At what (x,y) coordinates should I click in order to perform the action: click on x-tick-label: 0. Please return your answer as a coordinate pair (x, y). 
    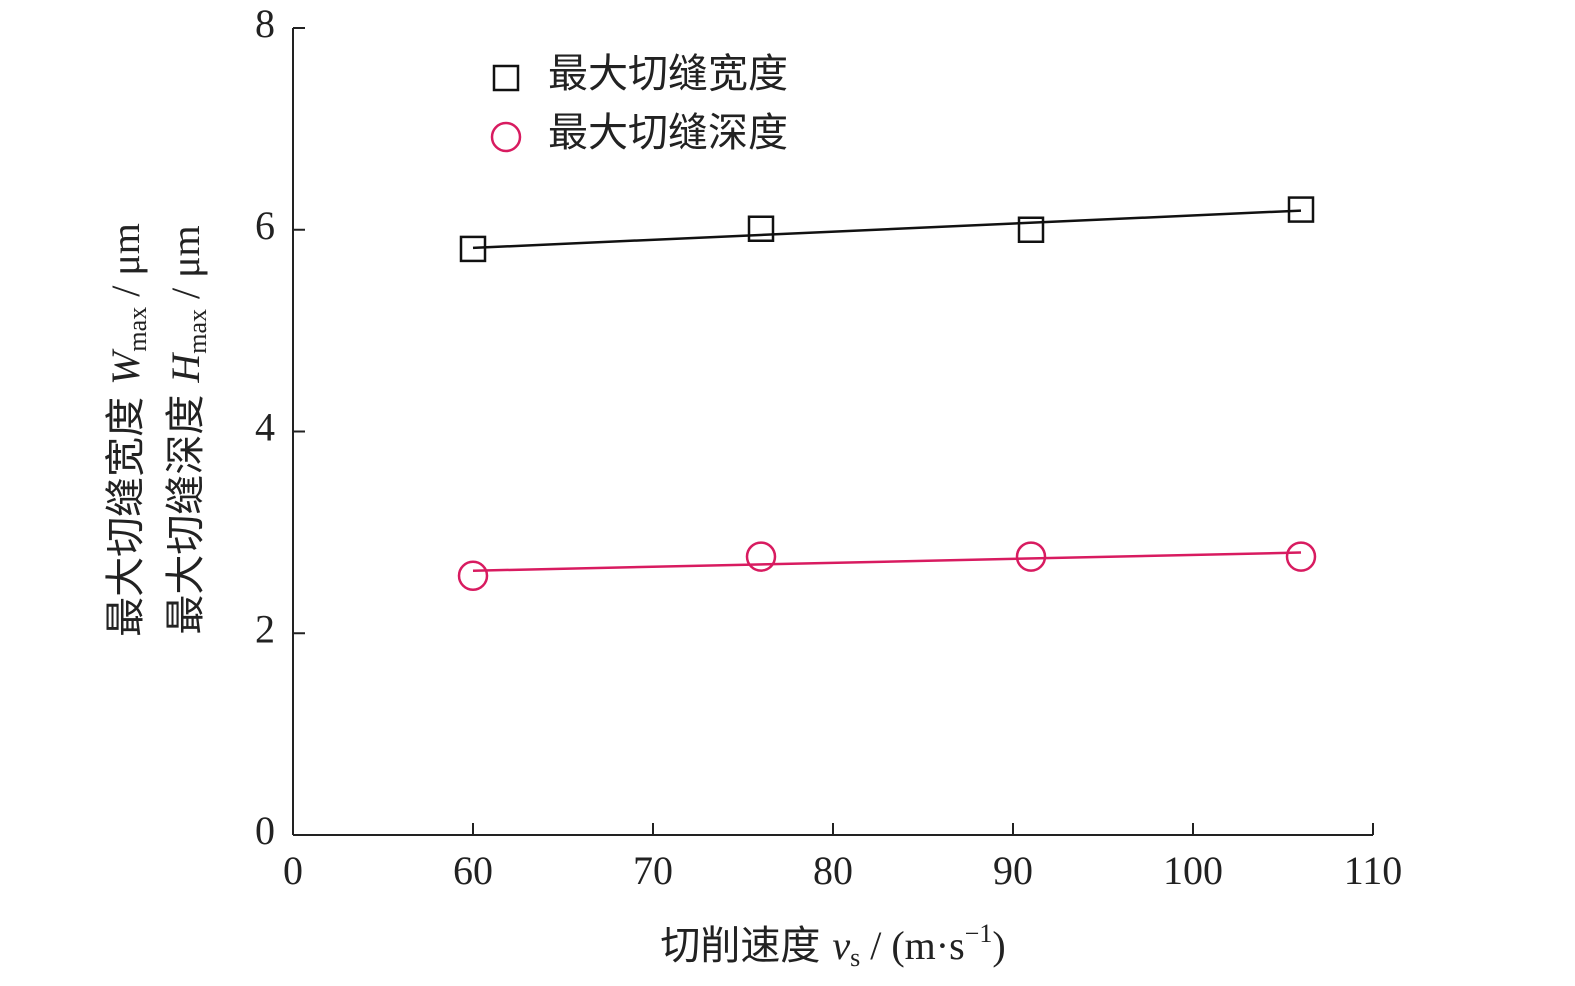
    Looking at the image, I should click on (293, 870).